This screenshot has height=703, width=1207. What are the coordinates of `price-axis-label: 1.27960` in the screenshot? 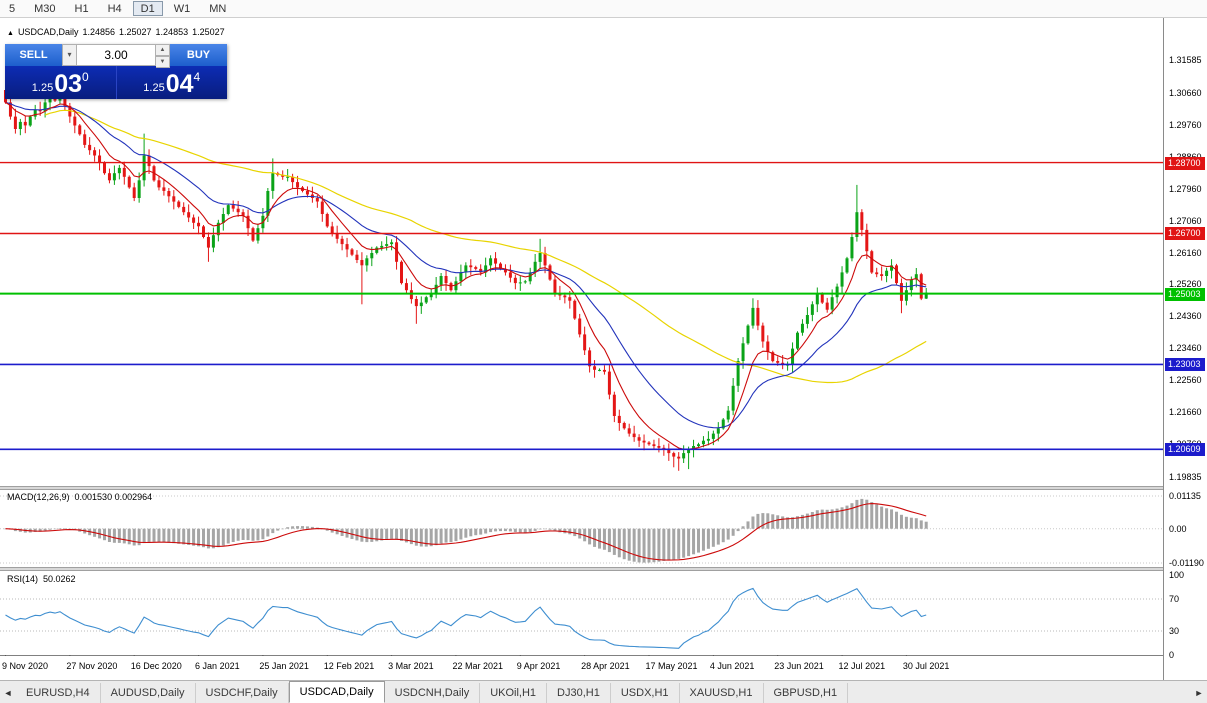 It's located at (1185, 188).